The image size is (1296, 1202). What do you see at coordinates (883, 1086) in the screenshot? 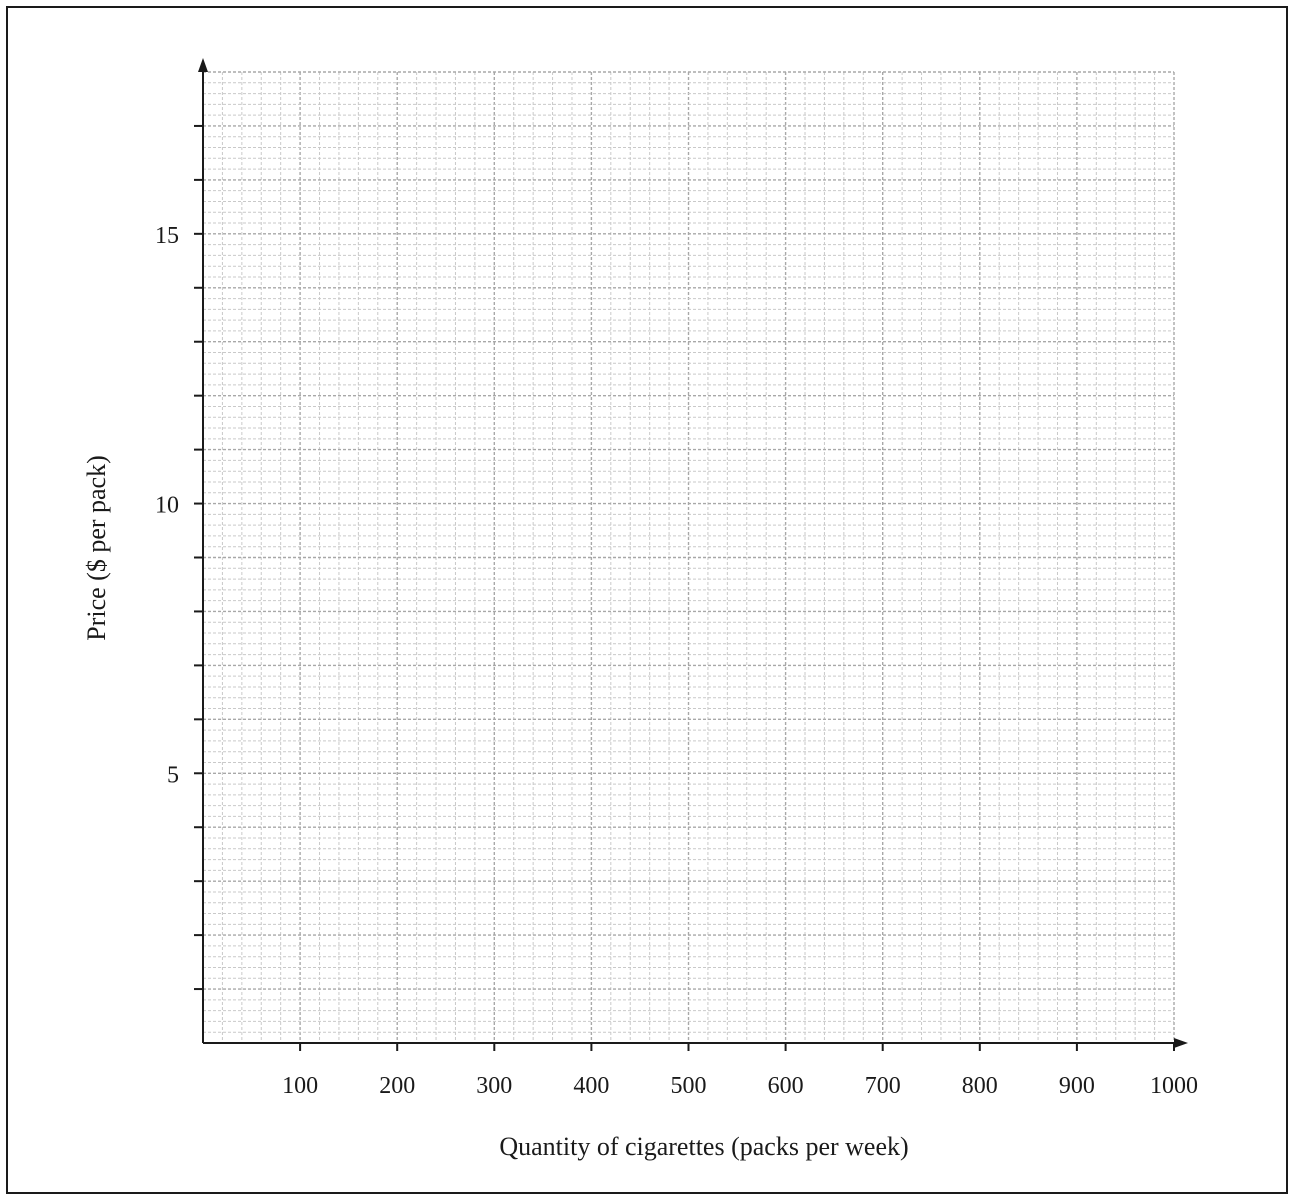
I see `x-tick-label: 700` at bounding box center [883, 1086].